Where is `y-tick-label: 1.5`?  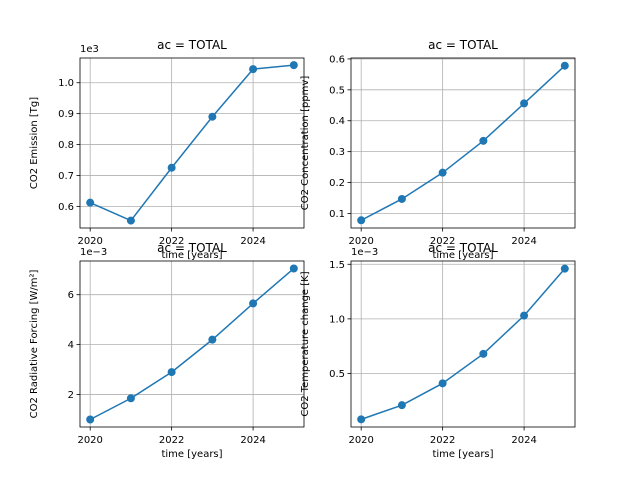
y-tick-label: 1.5 is located at coordinates (337, 265).